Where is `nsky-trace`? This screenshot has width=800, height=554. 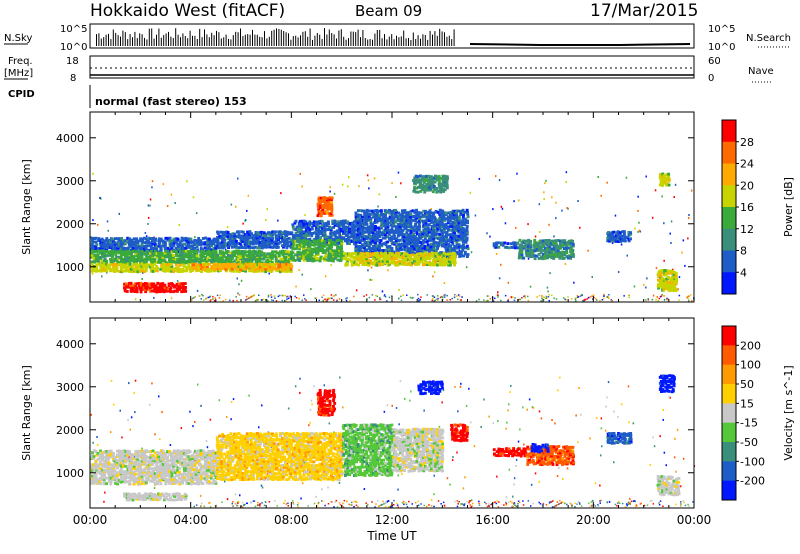
nsky-trace is located at coordinates (580, 44).